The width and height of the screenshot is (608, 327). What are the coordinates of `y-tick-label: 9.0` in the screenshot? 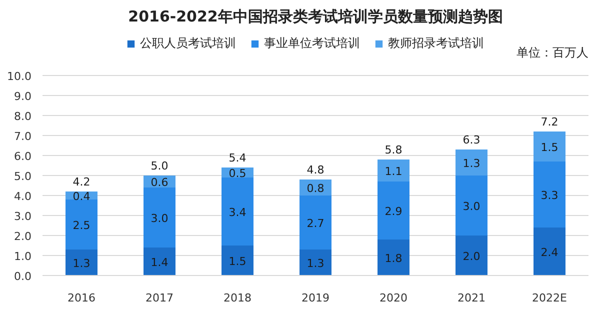 It's located at (23, 96).